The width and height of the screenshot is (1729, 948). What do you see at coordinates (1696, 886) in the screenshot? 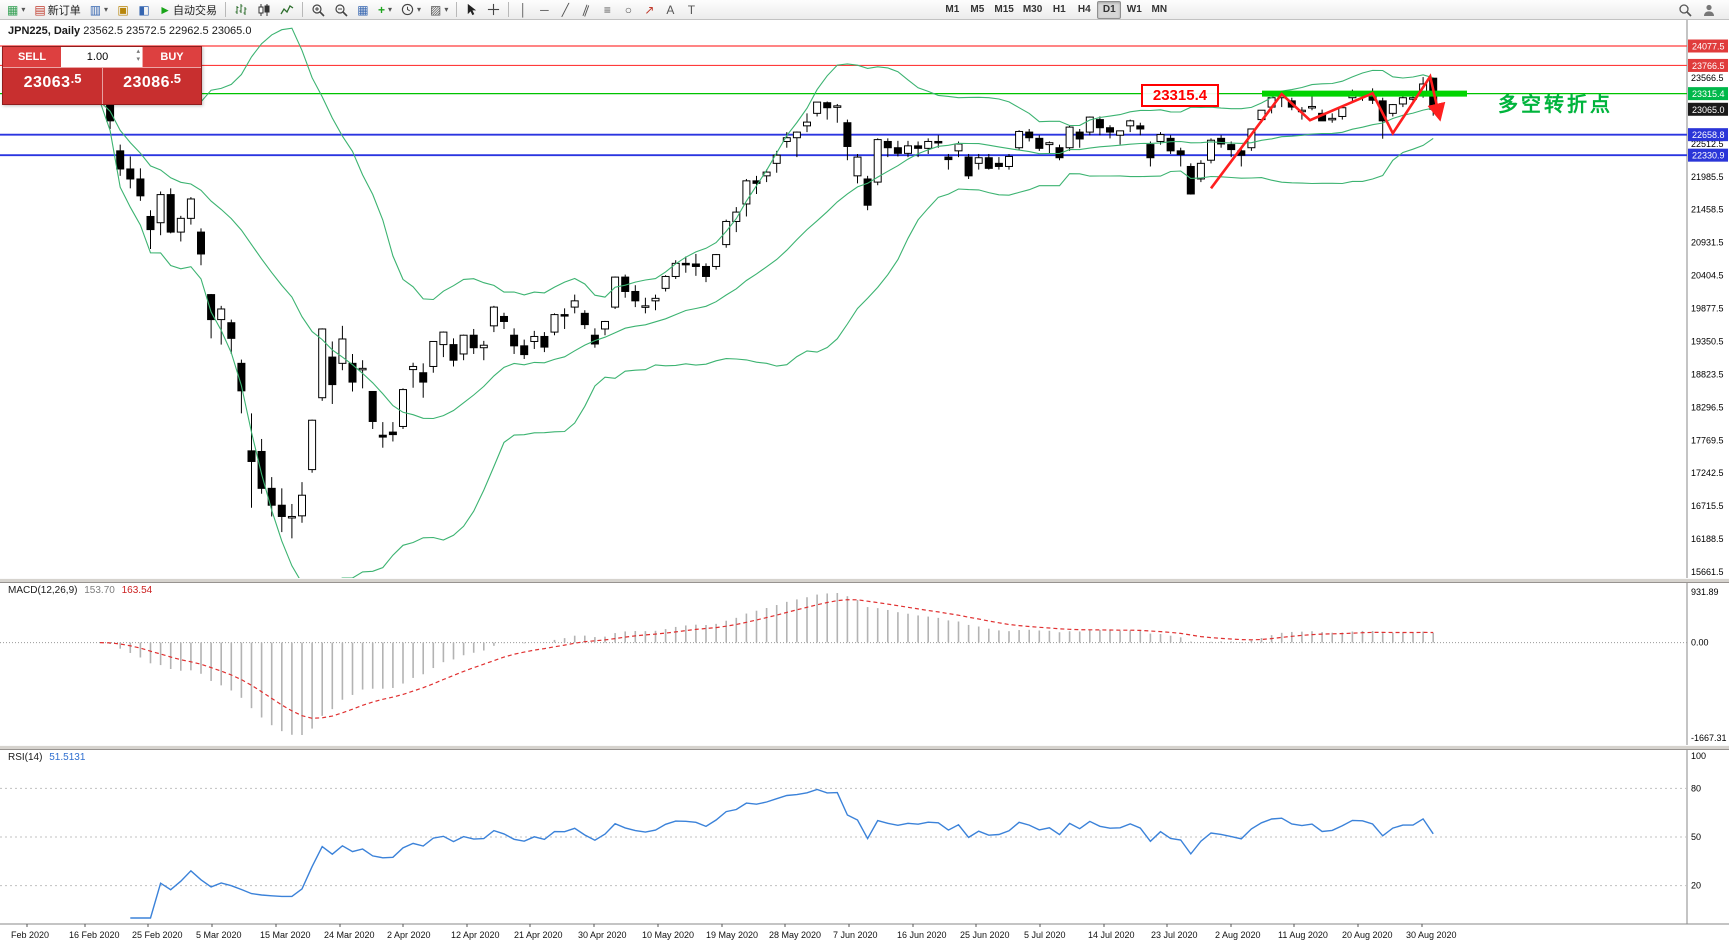
I see `svg-text: 20` at bounding box center [1696, 886].